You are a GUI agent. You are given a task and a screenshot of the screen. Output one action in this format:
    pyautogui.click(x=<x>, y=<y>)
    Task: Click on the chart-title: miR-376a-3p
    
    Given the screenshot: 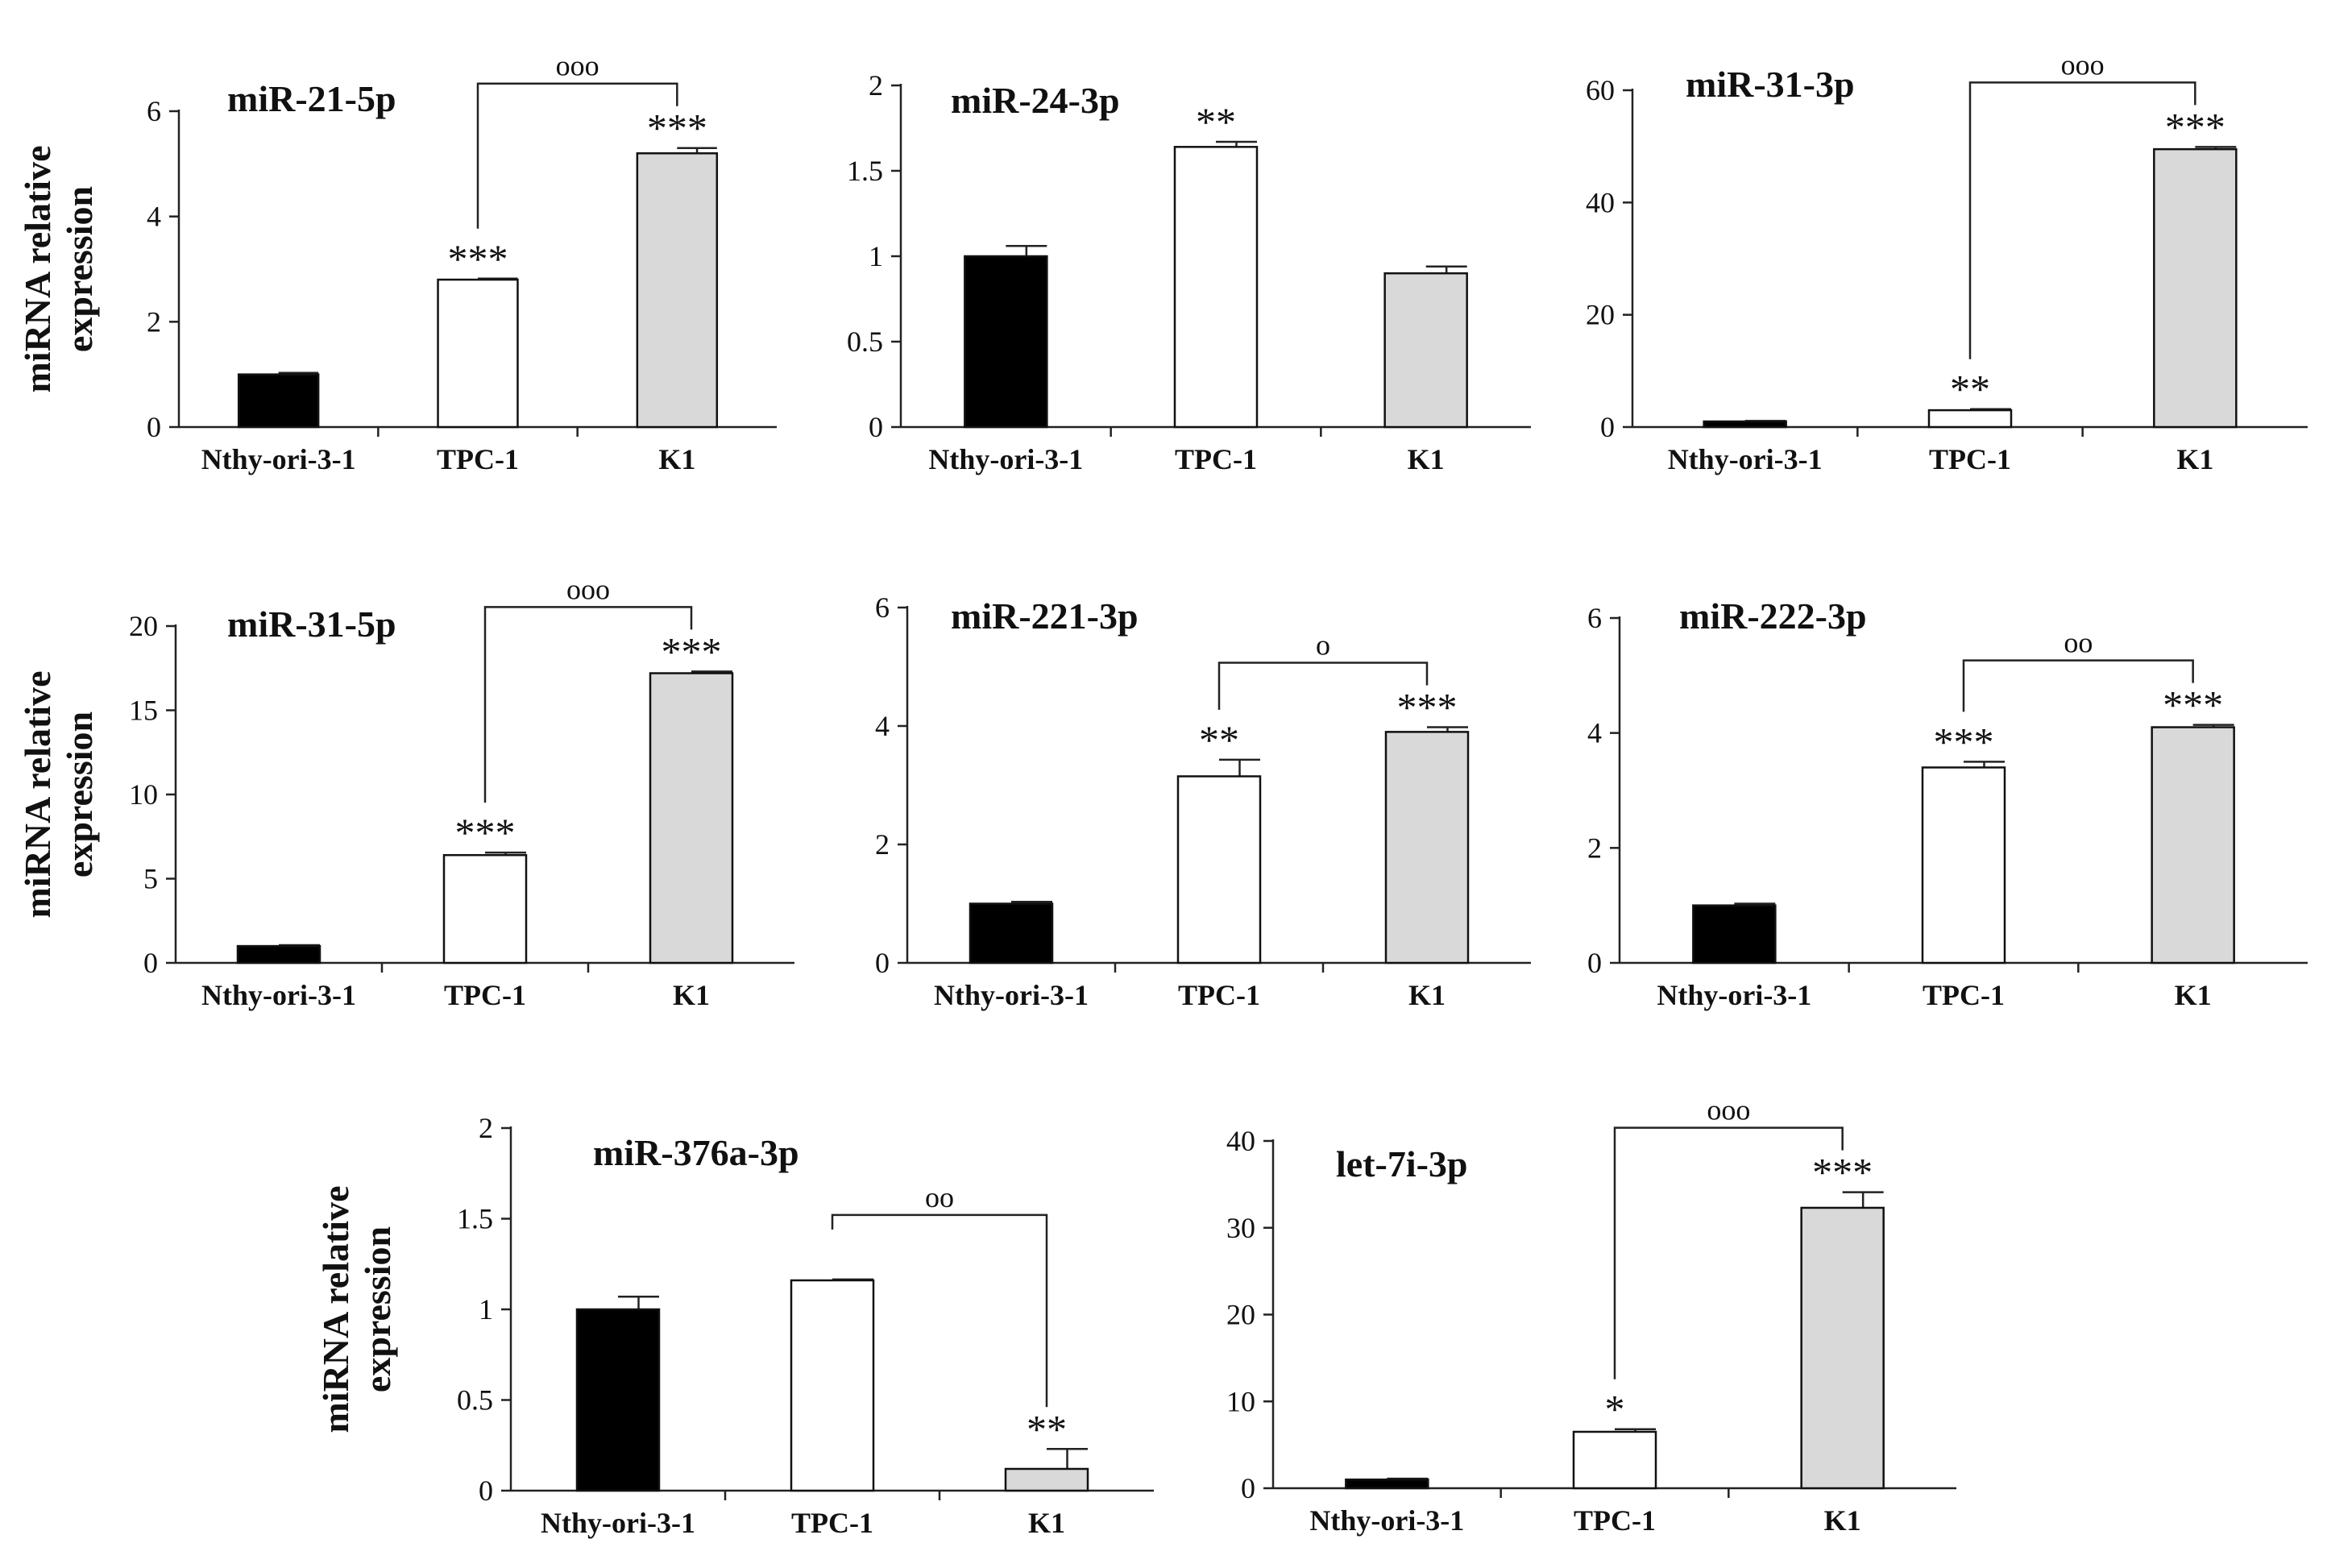 What is the action you would take?
    pyautogui.click(x=696, y=1152)
    